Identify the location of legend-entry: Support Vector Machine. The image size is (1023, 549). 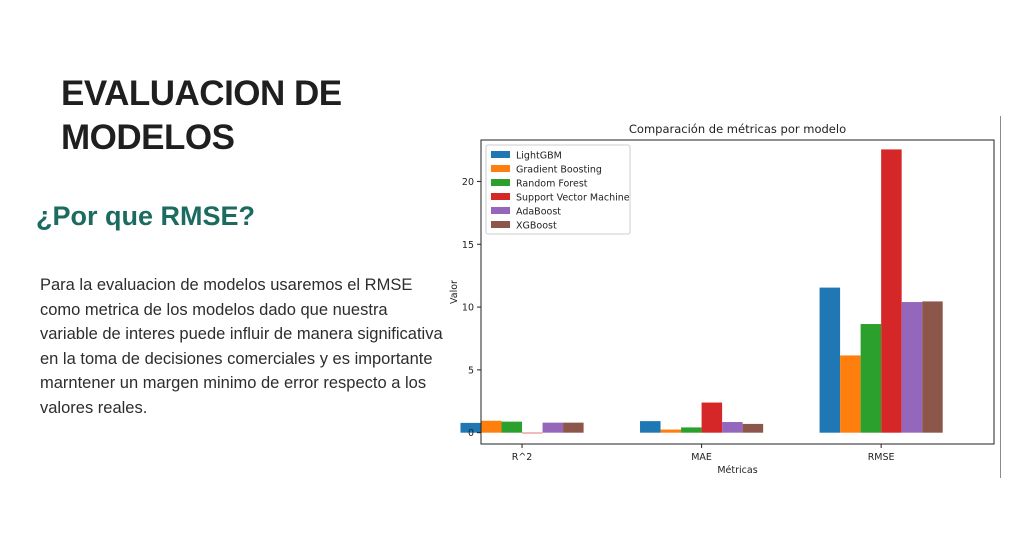
(573, 198).